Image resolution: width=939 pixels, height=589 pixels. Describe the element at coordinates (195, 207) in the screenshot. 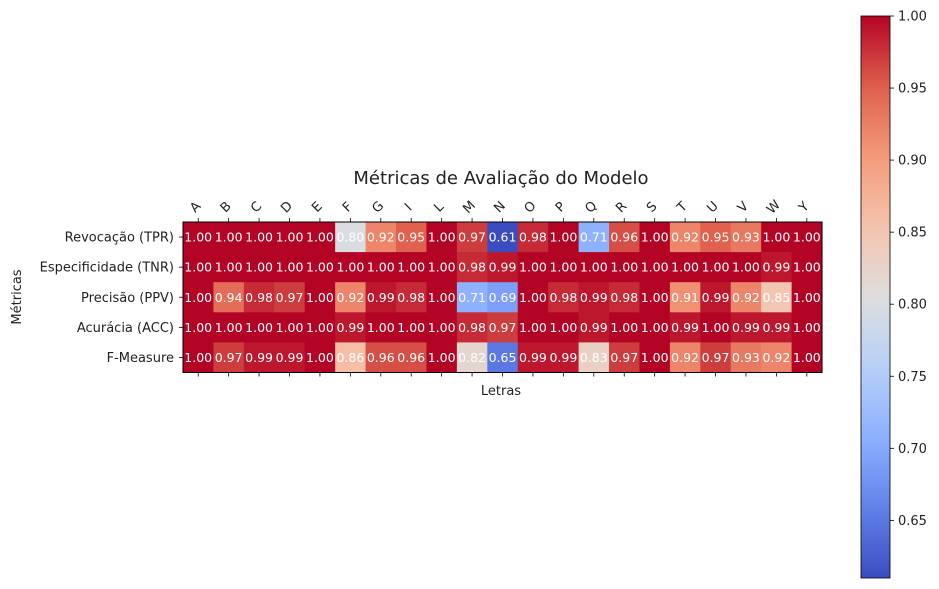

I see `x-tick-label: A` at that location.